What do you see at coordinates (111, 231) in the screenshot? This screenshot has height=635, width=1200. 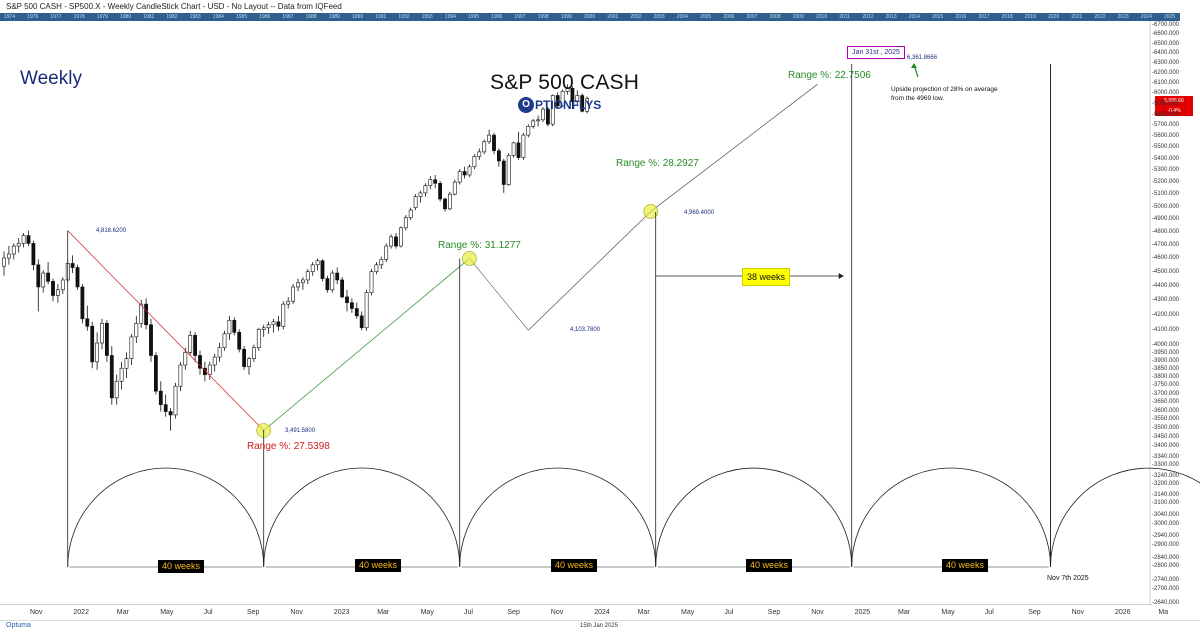 I see `price-label-high: 4,818.6200` at bounding box center [111, 231].